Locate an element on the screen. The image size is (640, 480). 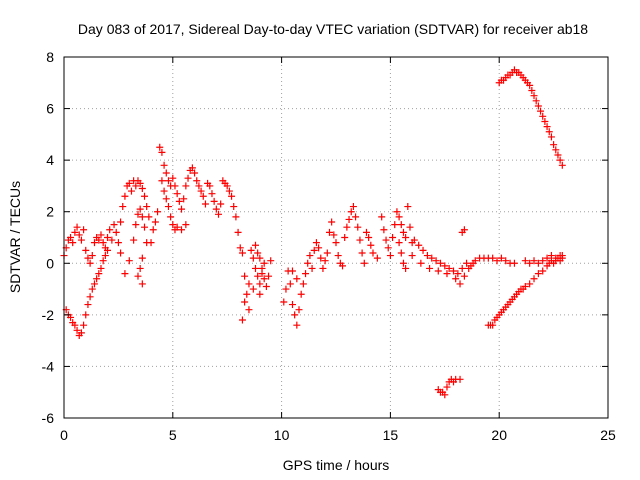
y-tick-label: 6 is located at coordinates (50, 109).